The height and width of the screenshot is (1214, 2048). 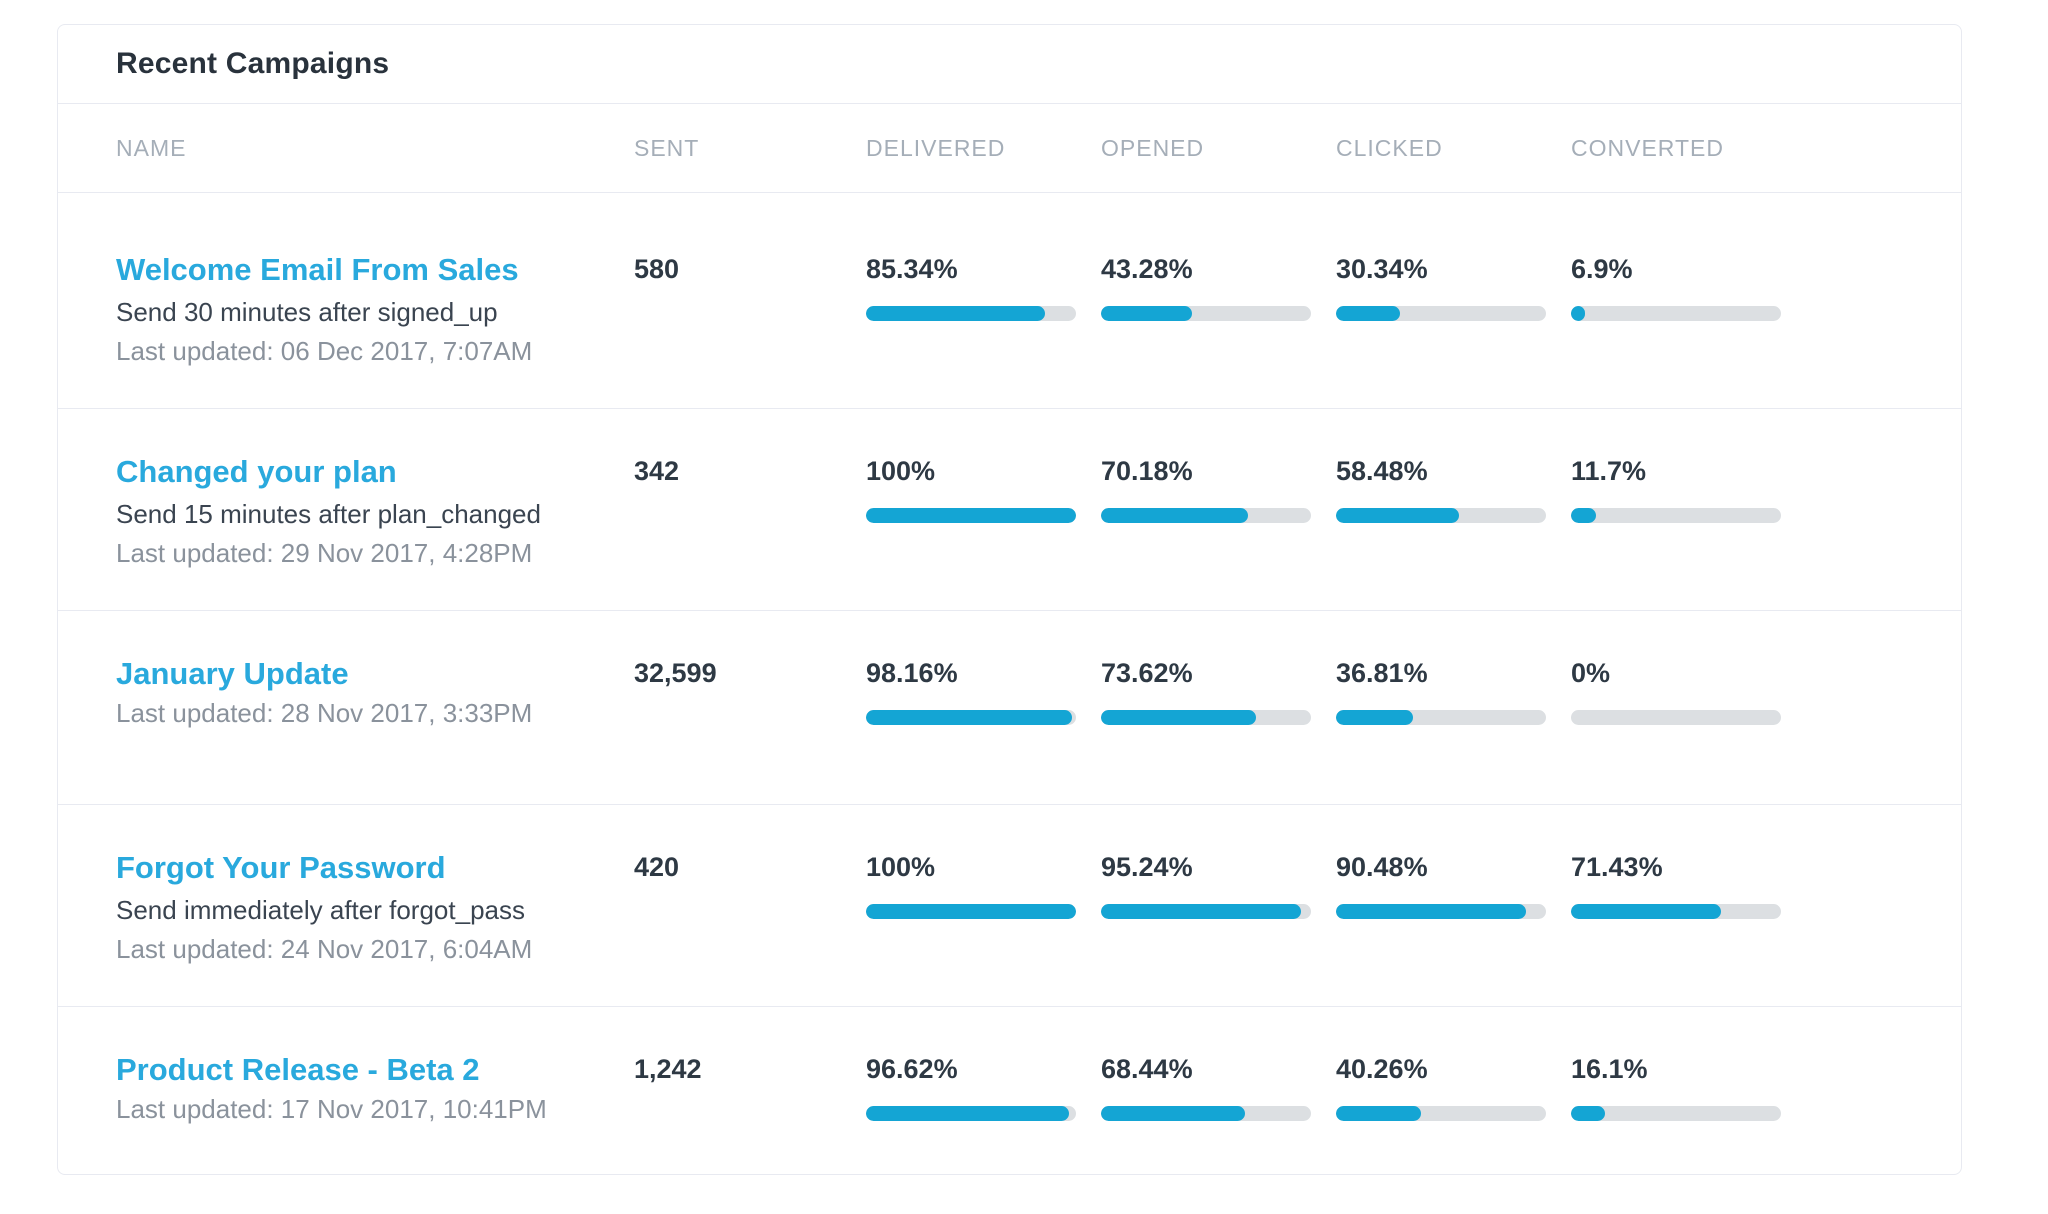 I want to click on column-header-converted: CONVERTED, so click(x=1647, y=147).